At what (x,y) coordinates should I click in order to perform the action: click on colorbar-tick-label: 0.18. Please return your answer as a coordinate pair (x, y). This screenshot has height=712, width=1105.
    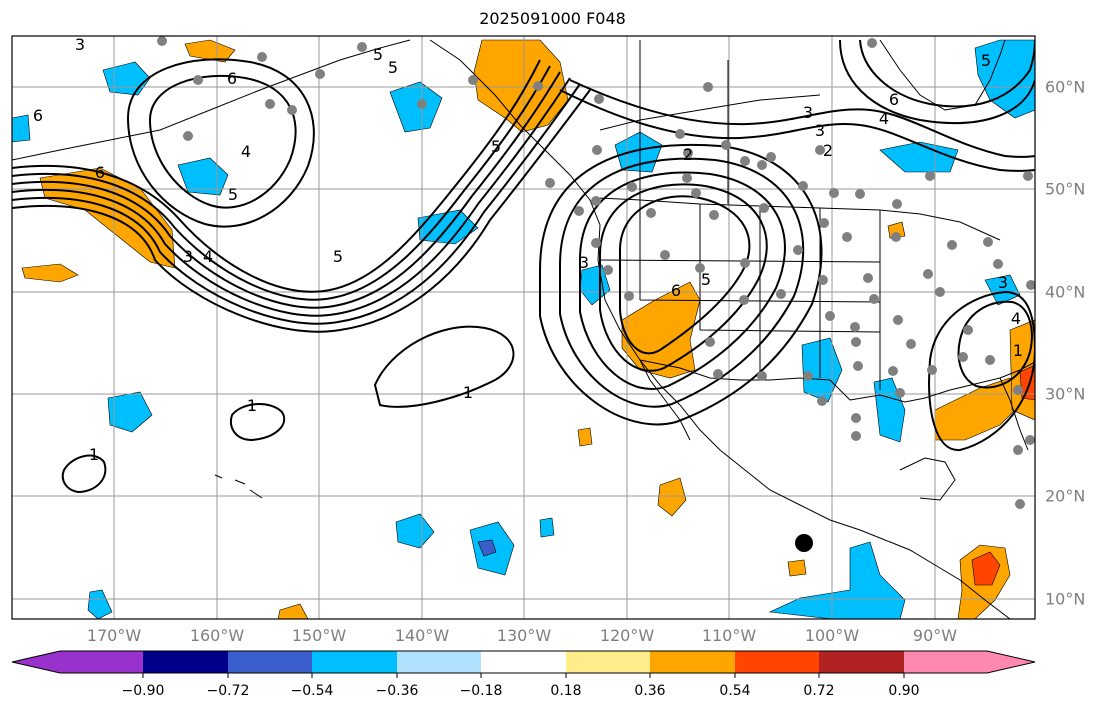
    Looking at the image, I should click on (566, 691).